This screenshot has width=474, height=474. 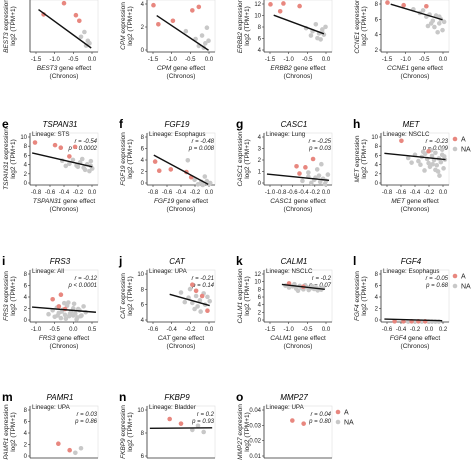 What do you see at coordinates (177, 124) in the screenshot?
I see `panel-gene-title: FGF19` at bounding box center [177, 124].